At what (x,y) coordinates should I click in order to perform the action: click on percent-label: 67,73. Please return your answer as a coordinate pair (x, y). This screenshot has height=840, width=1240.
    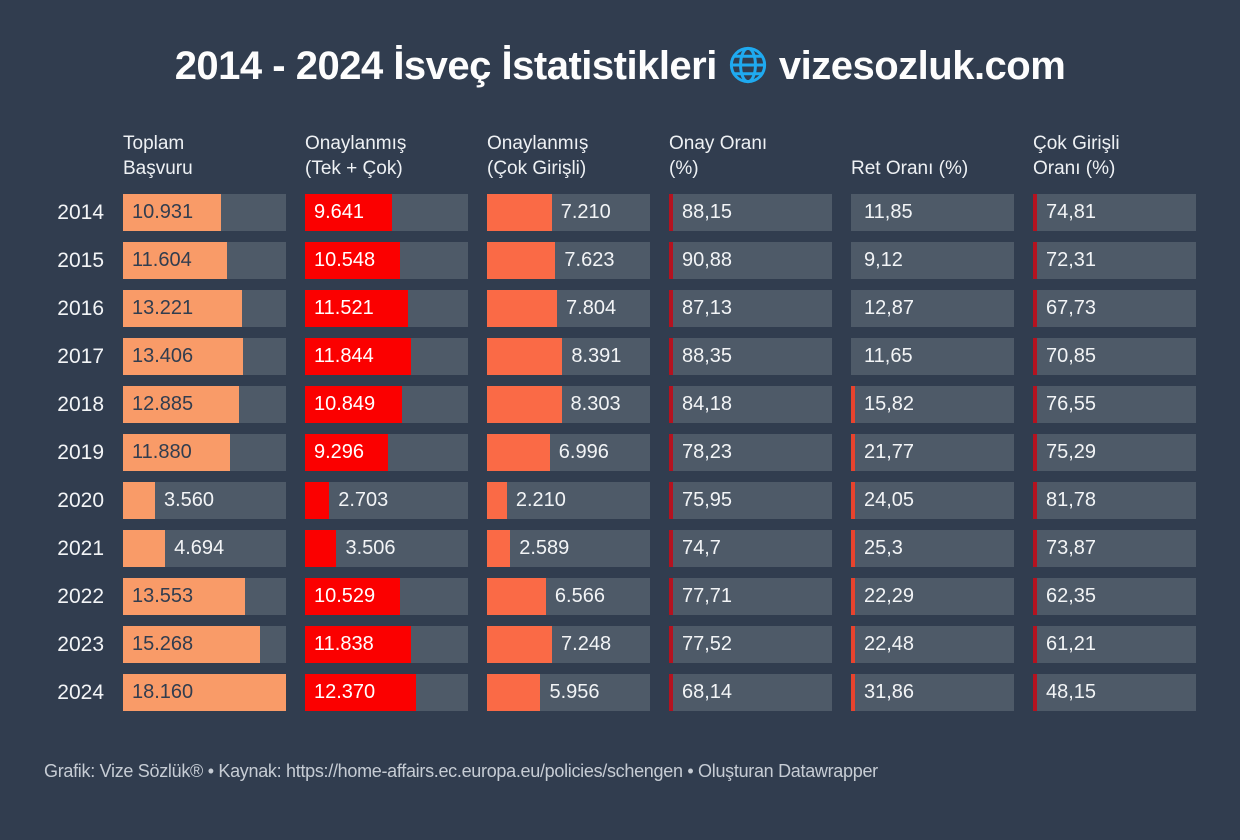
    Looking at the image, I should click on (1071, 308).